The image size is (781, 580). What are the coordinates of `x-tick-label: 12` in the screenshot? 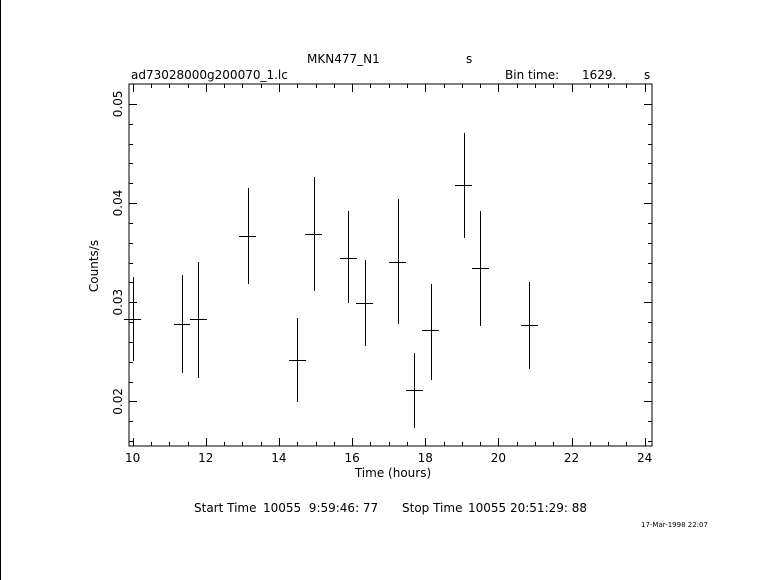 It's located at (205, 458).